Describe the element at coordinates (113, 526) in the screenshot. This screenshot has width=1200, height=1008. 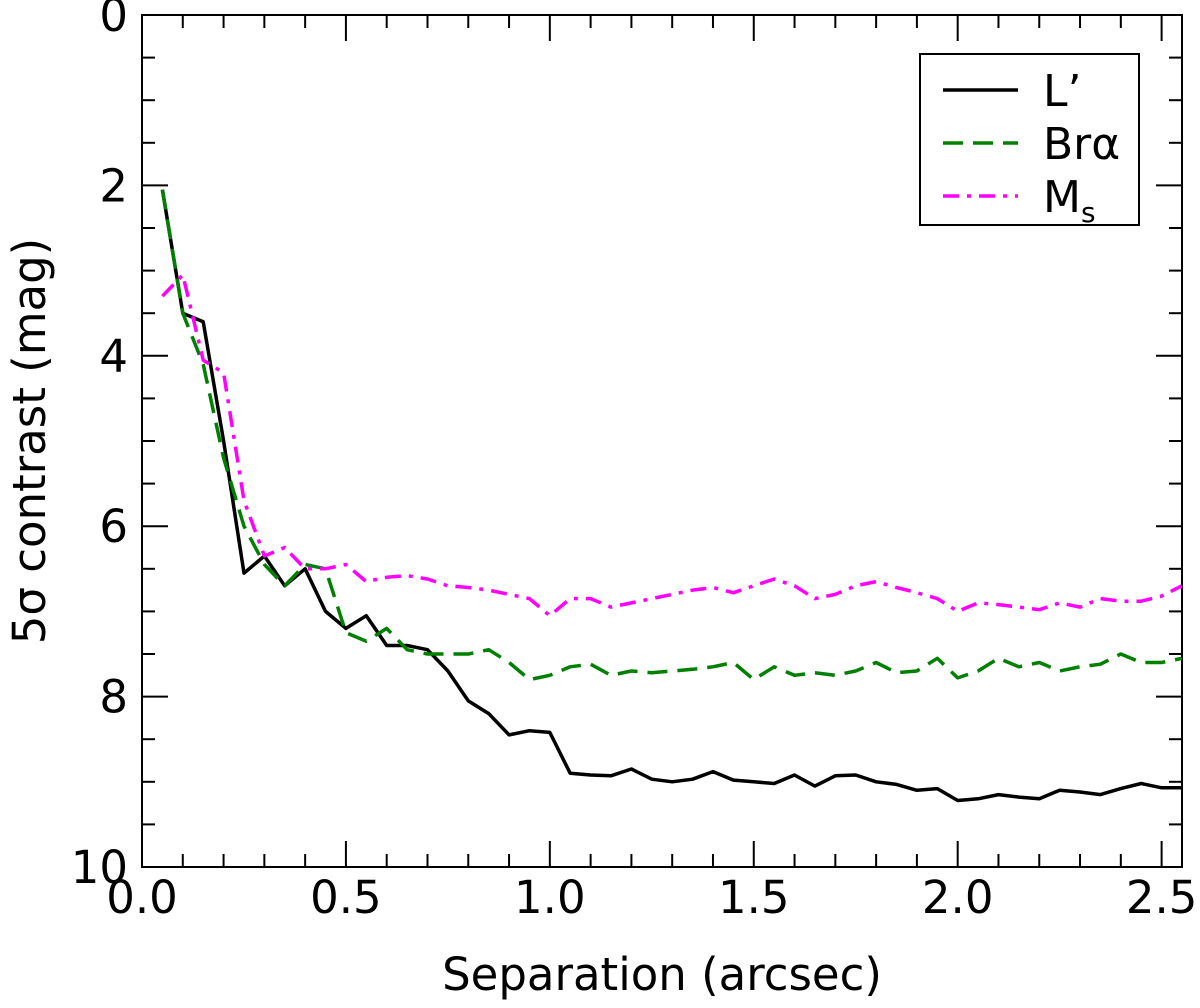
I see `y-tick-label: 6` at that location.